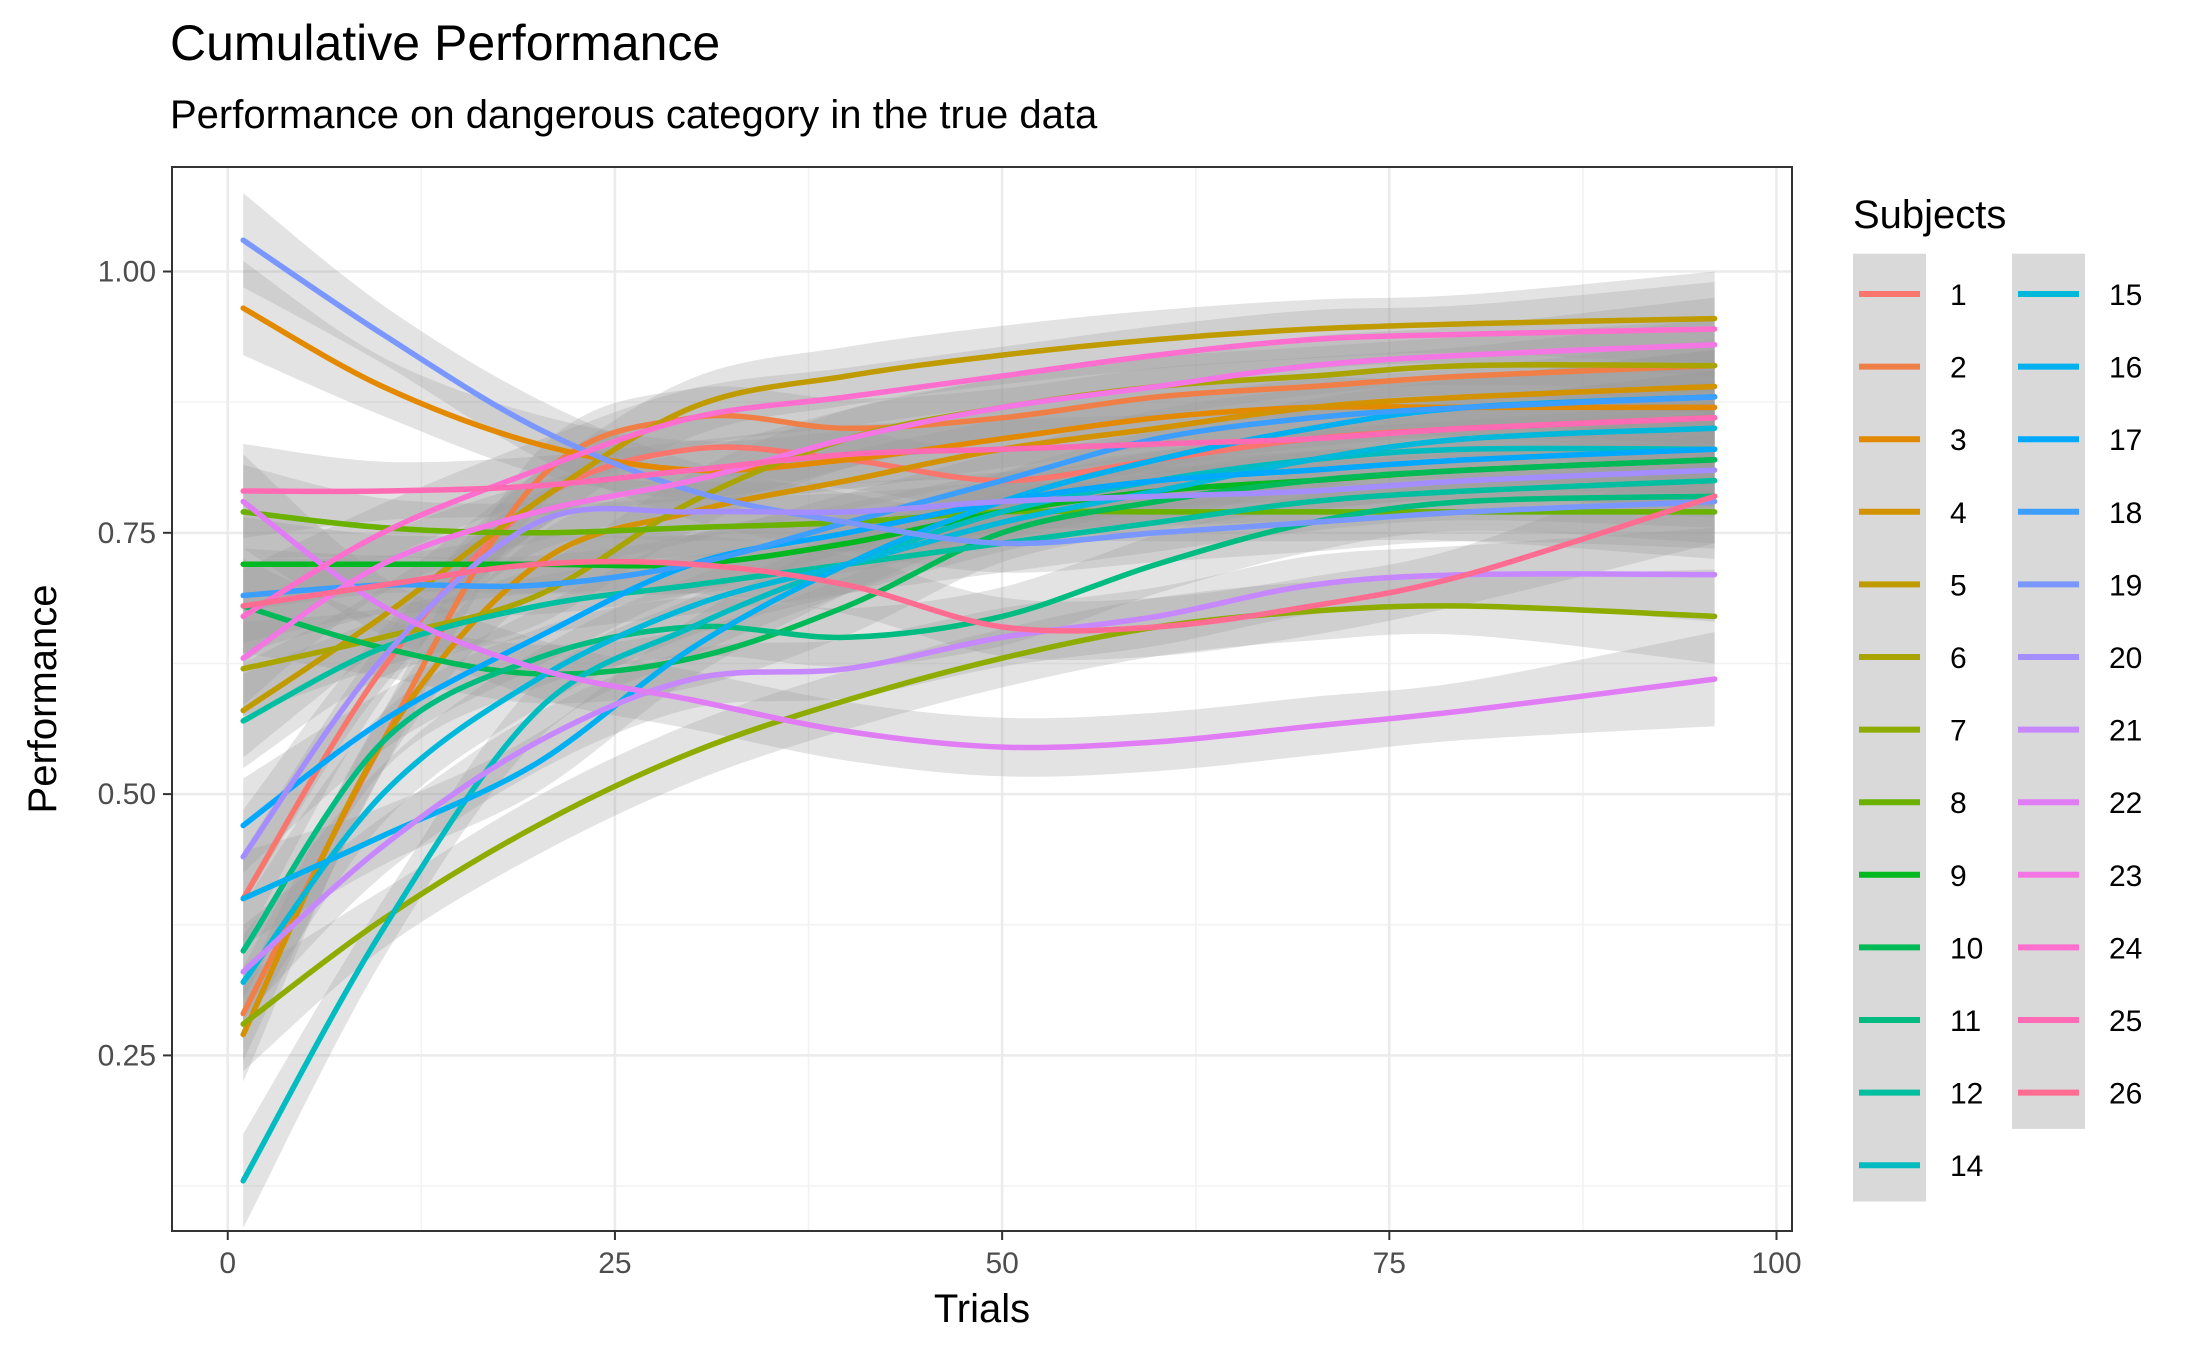 The image size is (2187, 1351). I want to click on legend-label-9: 9, so click(1958, 876).